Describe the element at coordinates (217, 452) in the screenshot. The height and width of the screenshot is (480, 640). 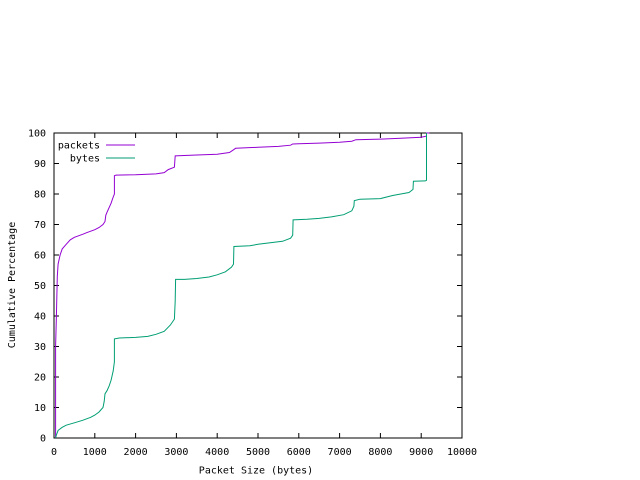
I see `x-tick-label: 4000` at that location.